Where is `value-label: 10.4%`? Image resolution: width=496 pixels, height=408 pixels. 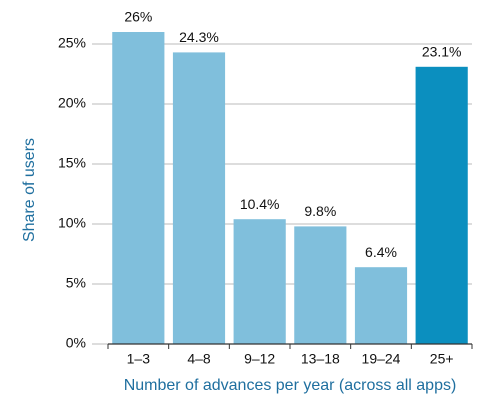 value-label: 10.4% is located at coordinates (260, 204).